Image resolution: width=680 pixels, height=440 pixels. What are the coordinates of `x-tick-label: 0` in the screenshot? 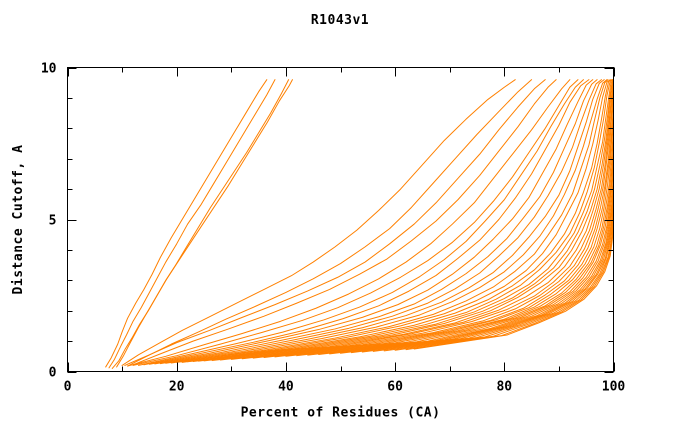 It's located at (68, 387).